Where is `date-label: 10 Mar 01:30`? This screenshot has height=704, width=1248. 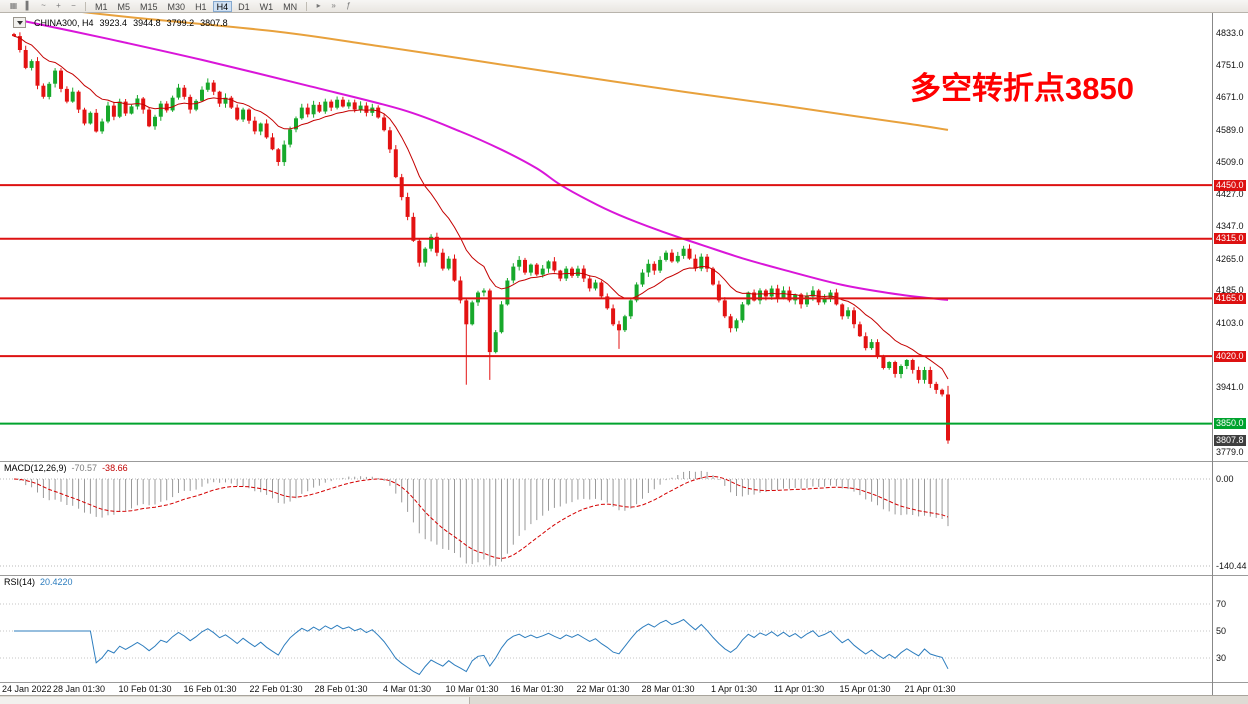 date-label: 10 Mar 01:30 is located at coordinates (472, 689).